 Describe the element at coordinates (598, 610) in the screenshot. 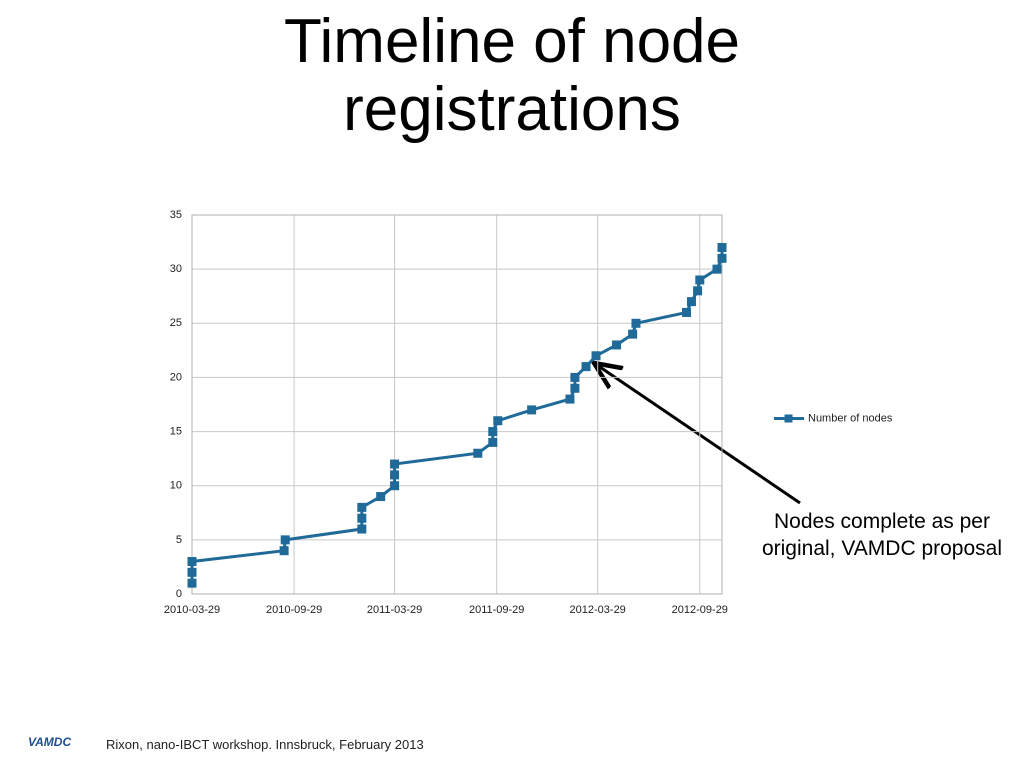

I see `x-tick-label: 2012-03-29` at that location.